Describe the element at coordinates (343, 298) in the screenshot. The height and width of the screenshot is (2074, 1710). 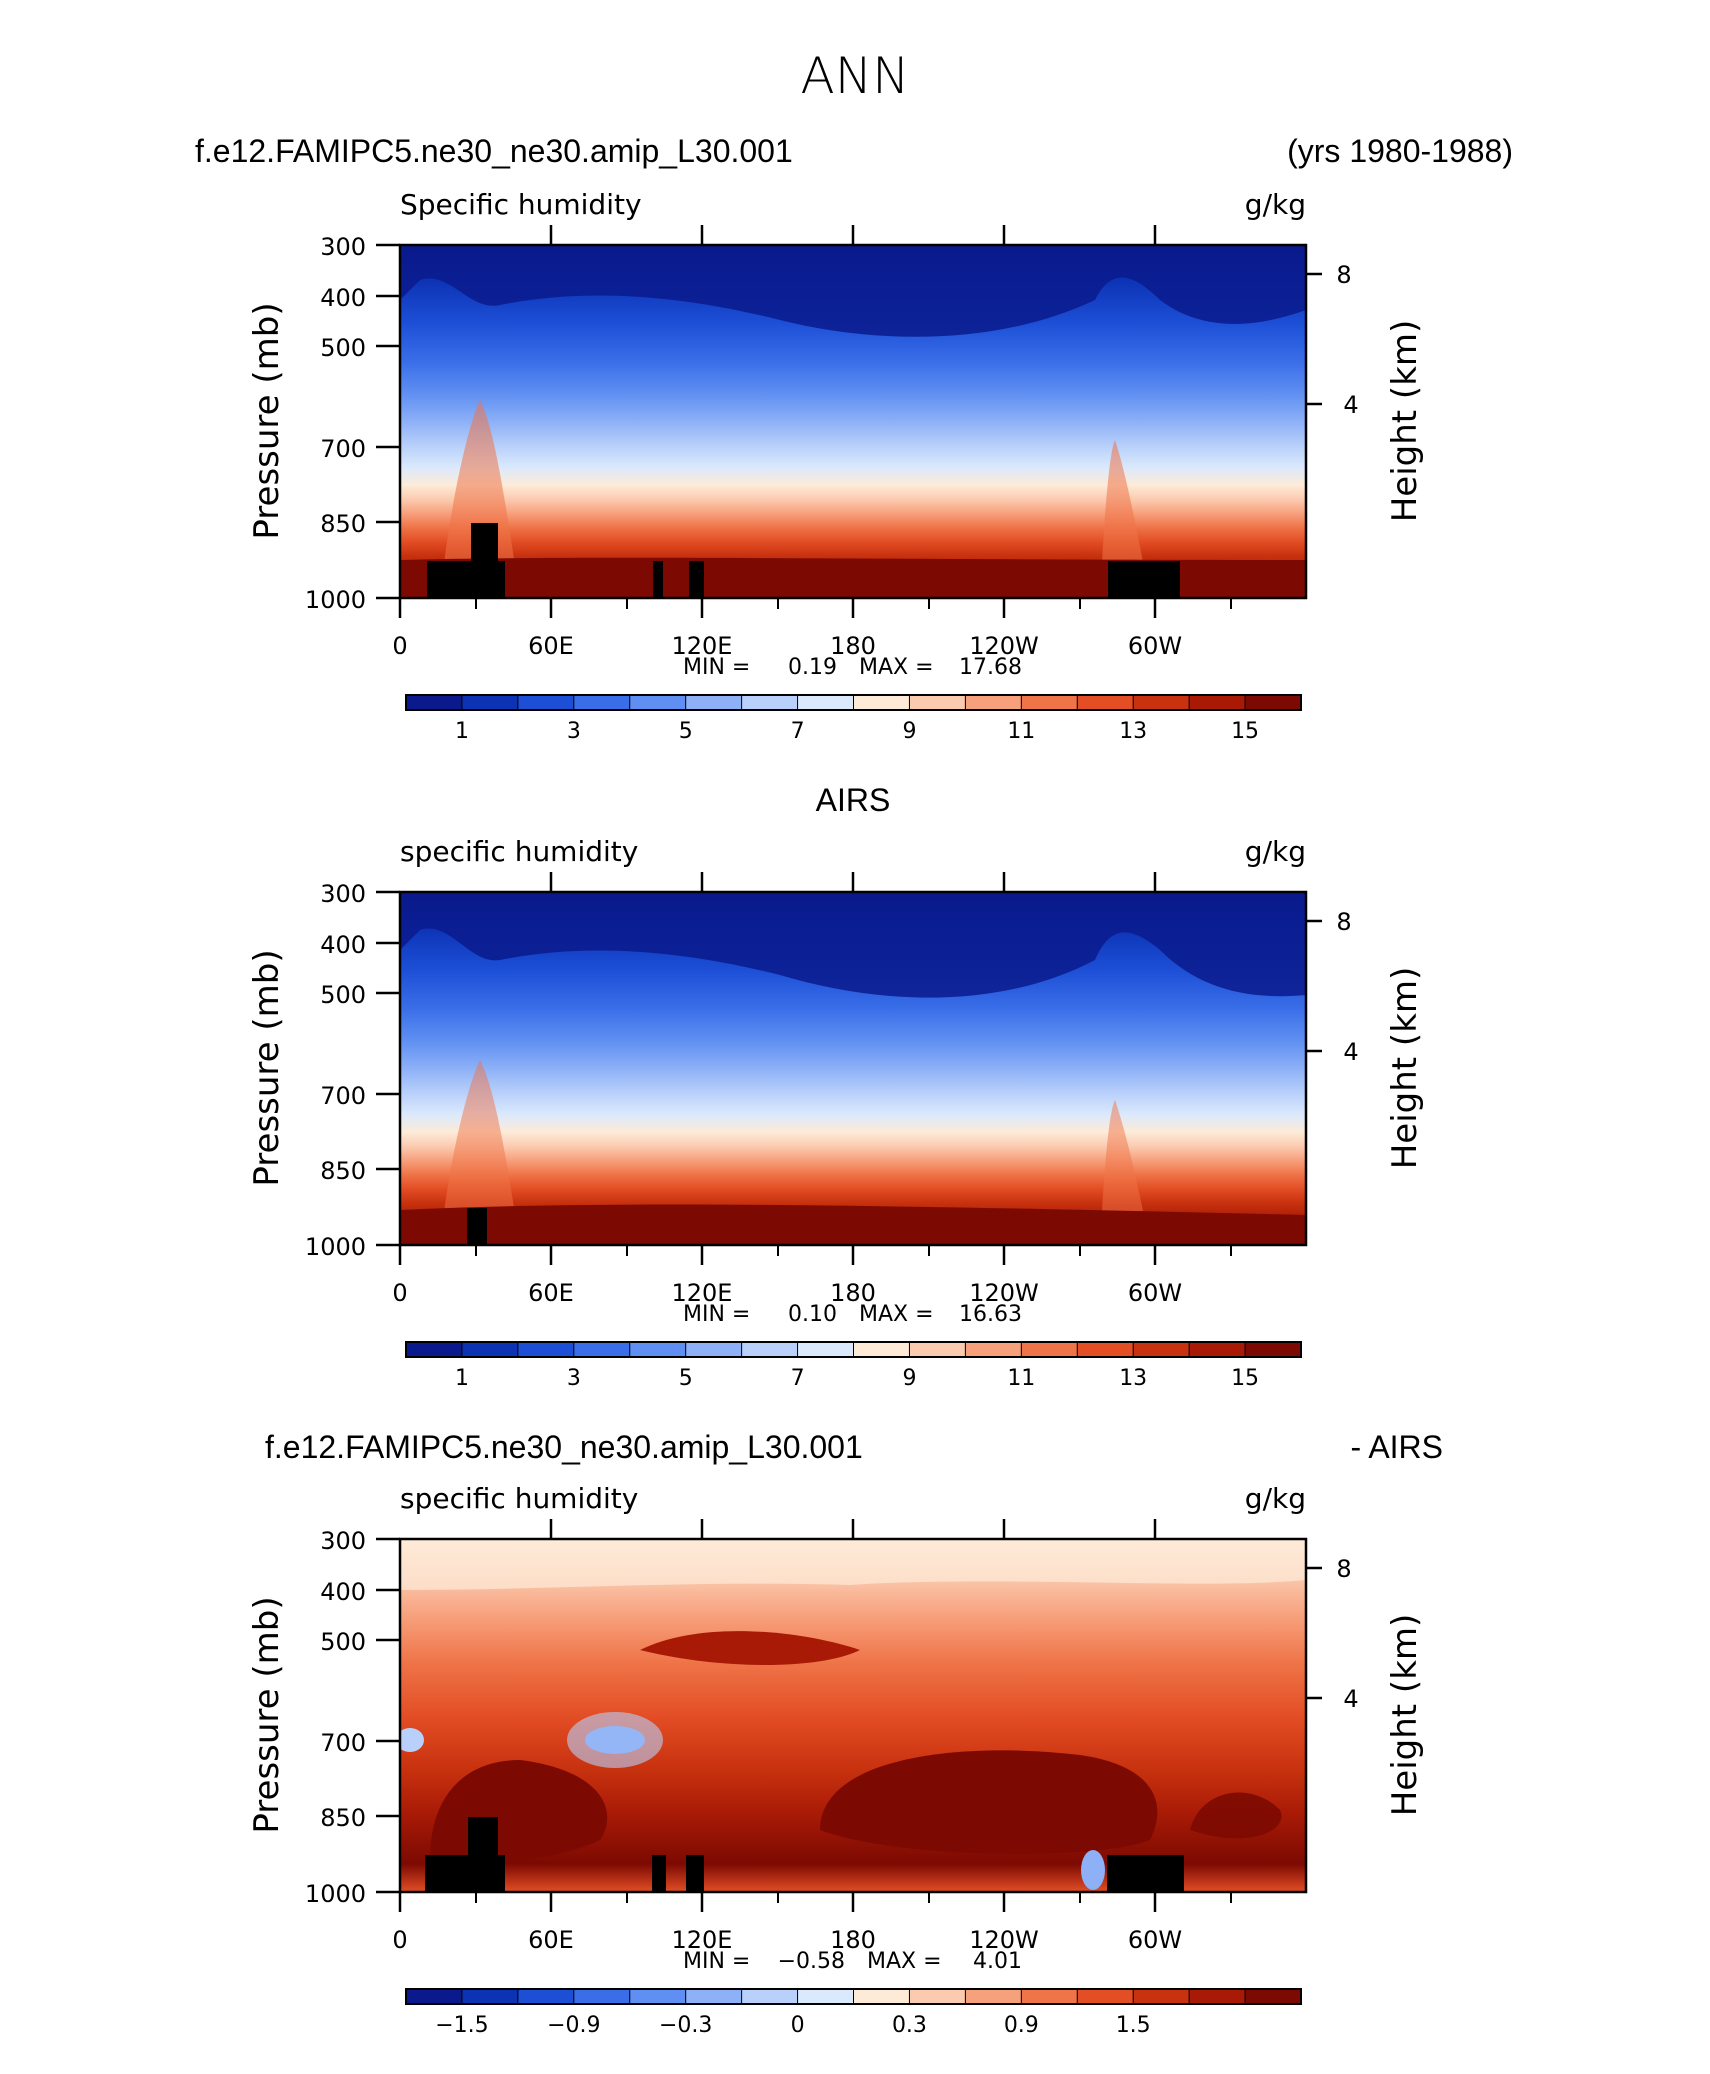
I see `panel-1-ytick: 400` at that location.